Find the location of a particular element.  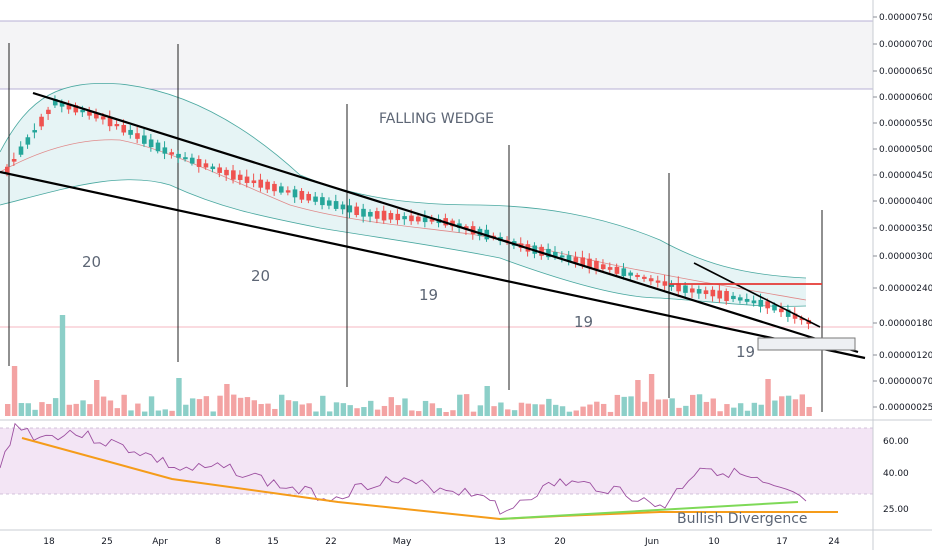

short-trendline is located at coordinates (757, 295).